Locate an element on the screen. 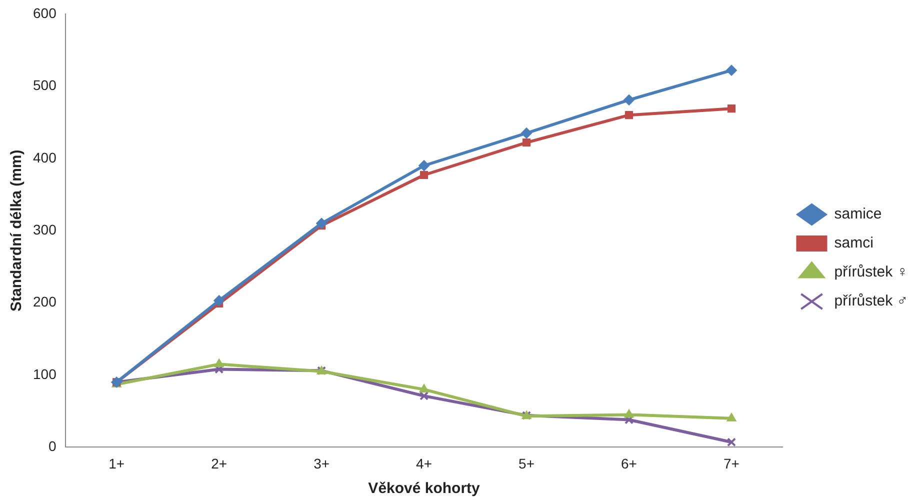 The image size is (922, 502). y-tick-label: 600 is located at coordinates (45, 12).